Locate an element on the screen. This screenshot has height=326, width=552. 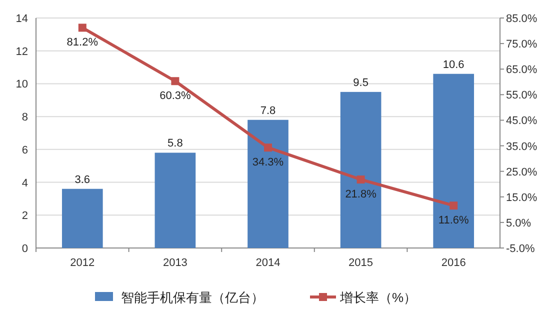
y2-tick-label: -5.0% is located at coordinates (520, 249).